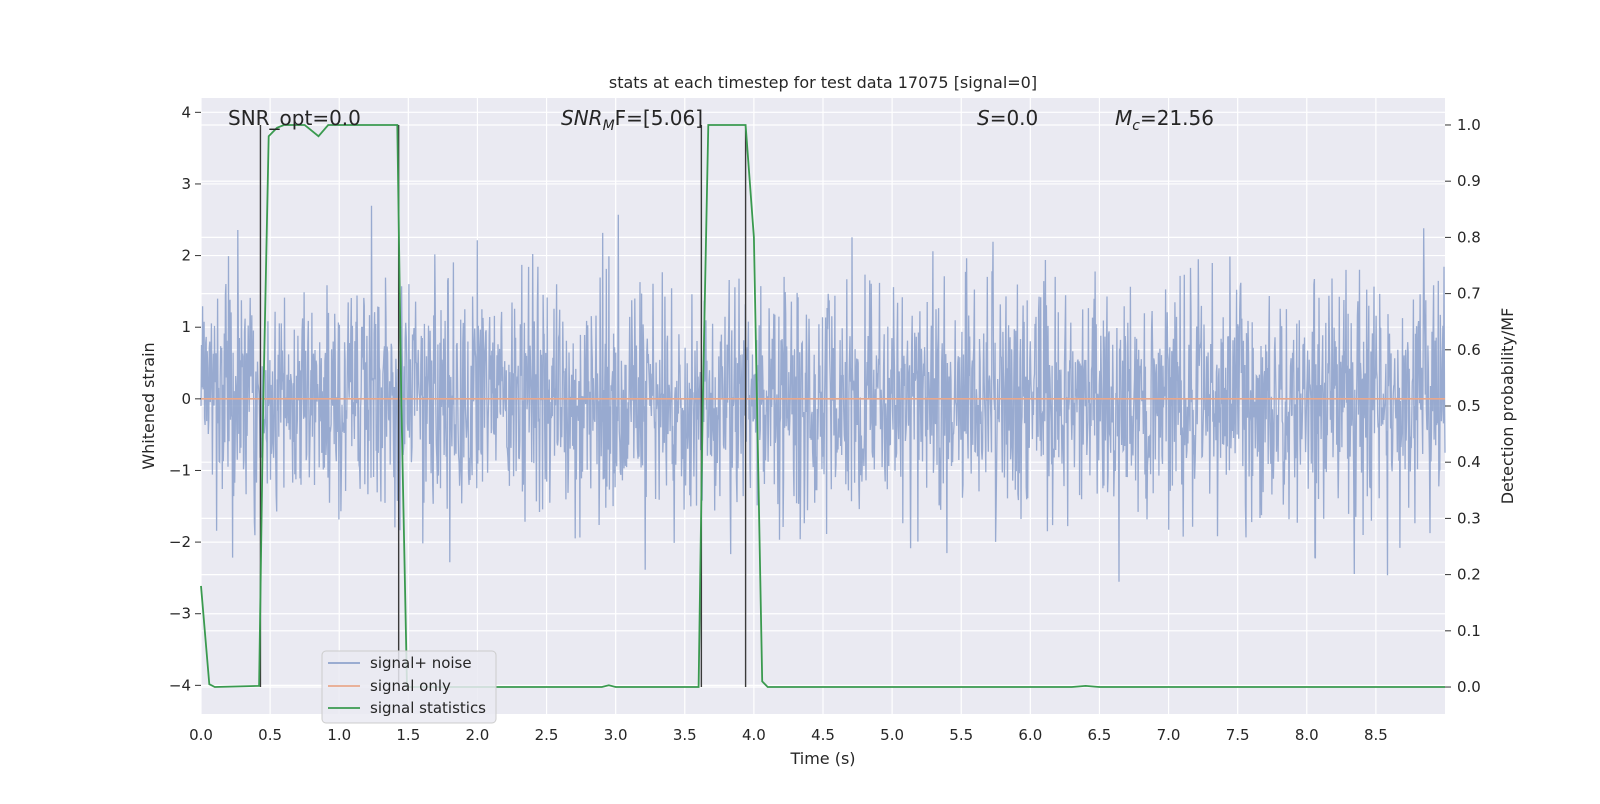 This screenshot has width=1600, height=804. Describe the element at coordinates (823, 735) in the screenshot. I see `x-tick-label: 4.5` at that location.